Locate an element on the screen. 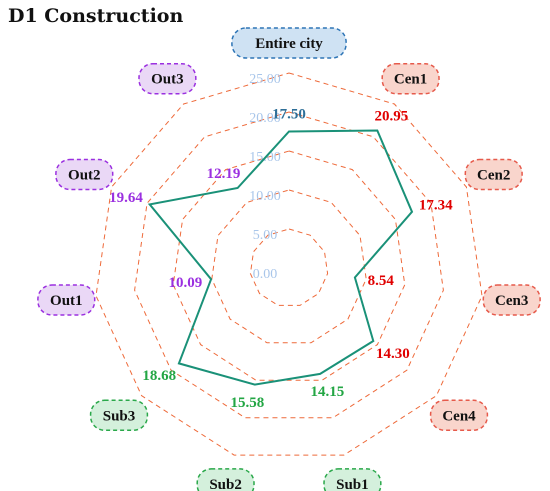 This screenshot has width=550, height=491. tick-label: 5.00 is located at coordinates (265, 235).